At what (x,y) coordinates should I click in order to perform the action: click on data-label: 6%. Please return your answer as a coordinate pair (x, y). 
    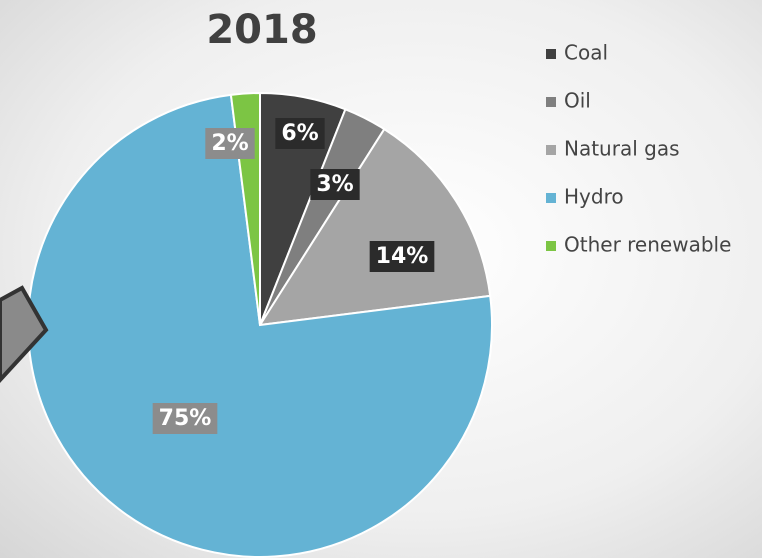
    Looking at the image, I should click on (299, 133).